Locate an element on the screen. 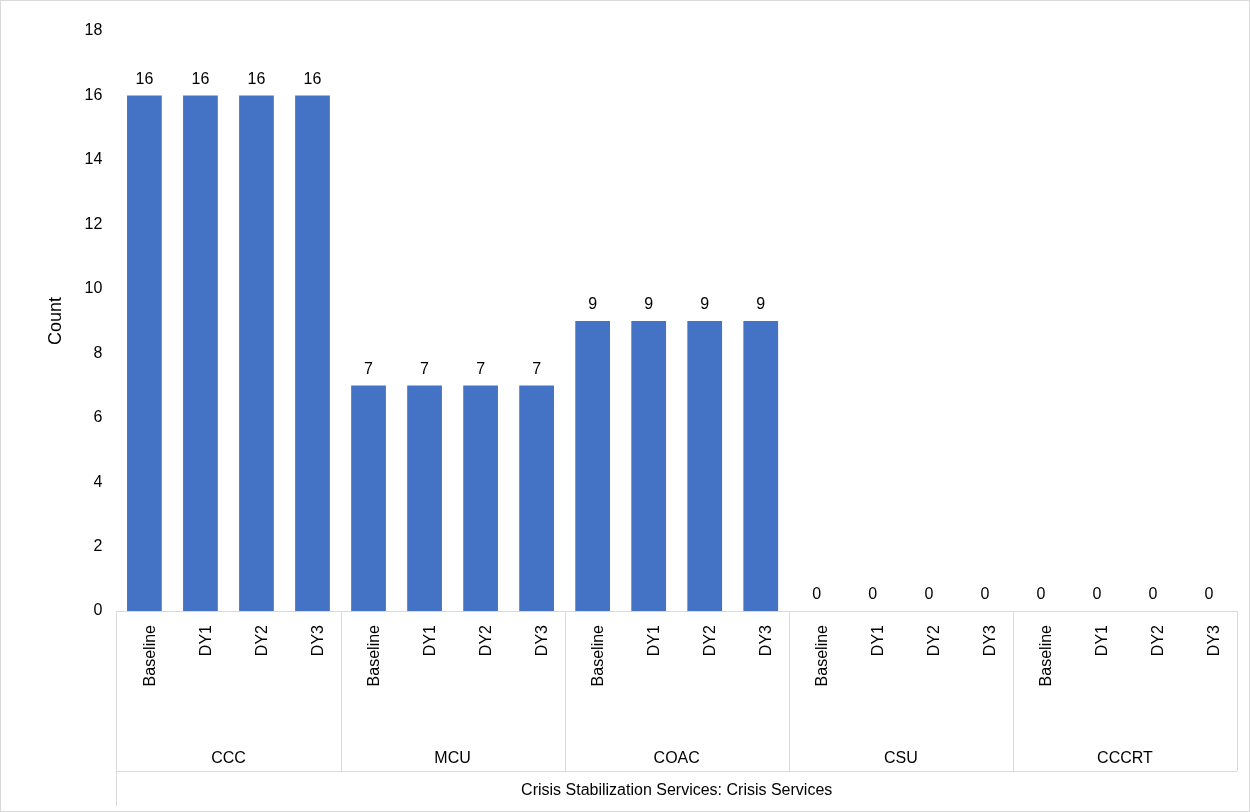 This screenshot has height=812, width=1250. text: CCC is located at coordinates (228, 758).